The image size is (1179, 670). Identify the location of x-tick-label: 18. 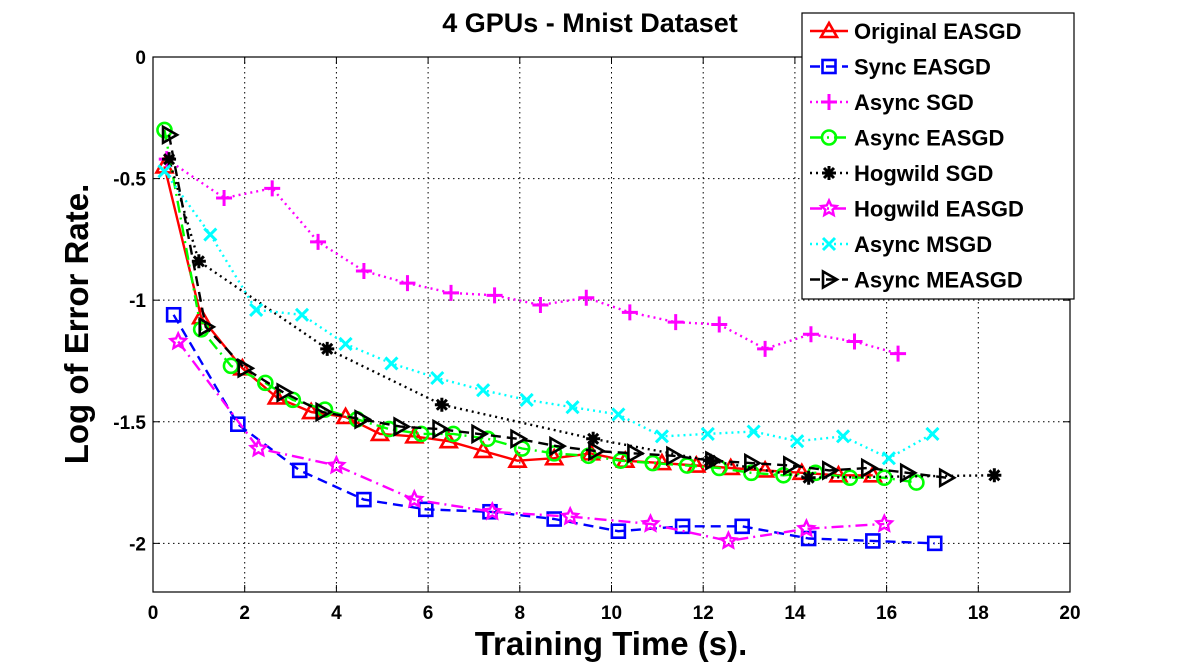
(978, 613).